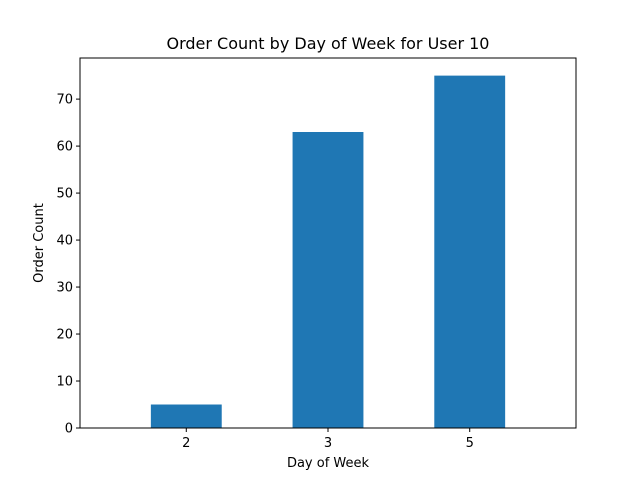 Image resolution: width=640 pixels, height=480 pixels. Describe the element at coordinates (186, 443) in the screenshot. I see `x-tick-label: 2` at that location.